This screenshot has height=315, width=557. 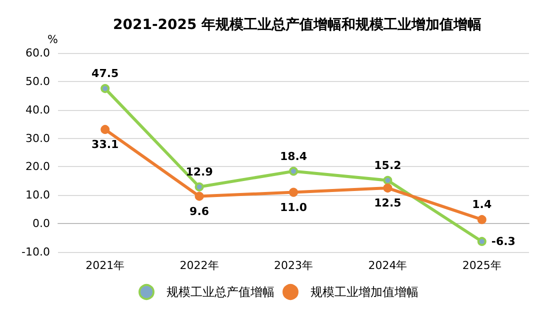 What do you see at coordinates (388, 203) in the screenshot?
I see `data-label: 12.5` at bounding box center [388, 203].